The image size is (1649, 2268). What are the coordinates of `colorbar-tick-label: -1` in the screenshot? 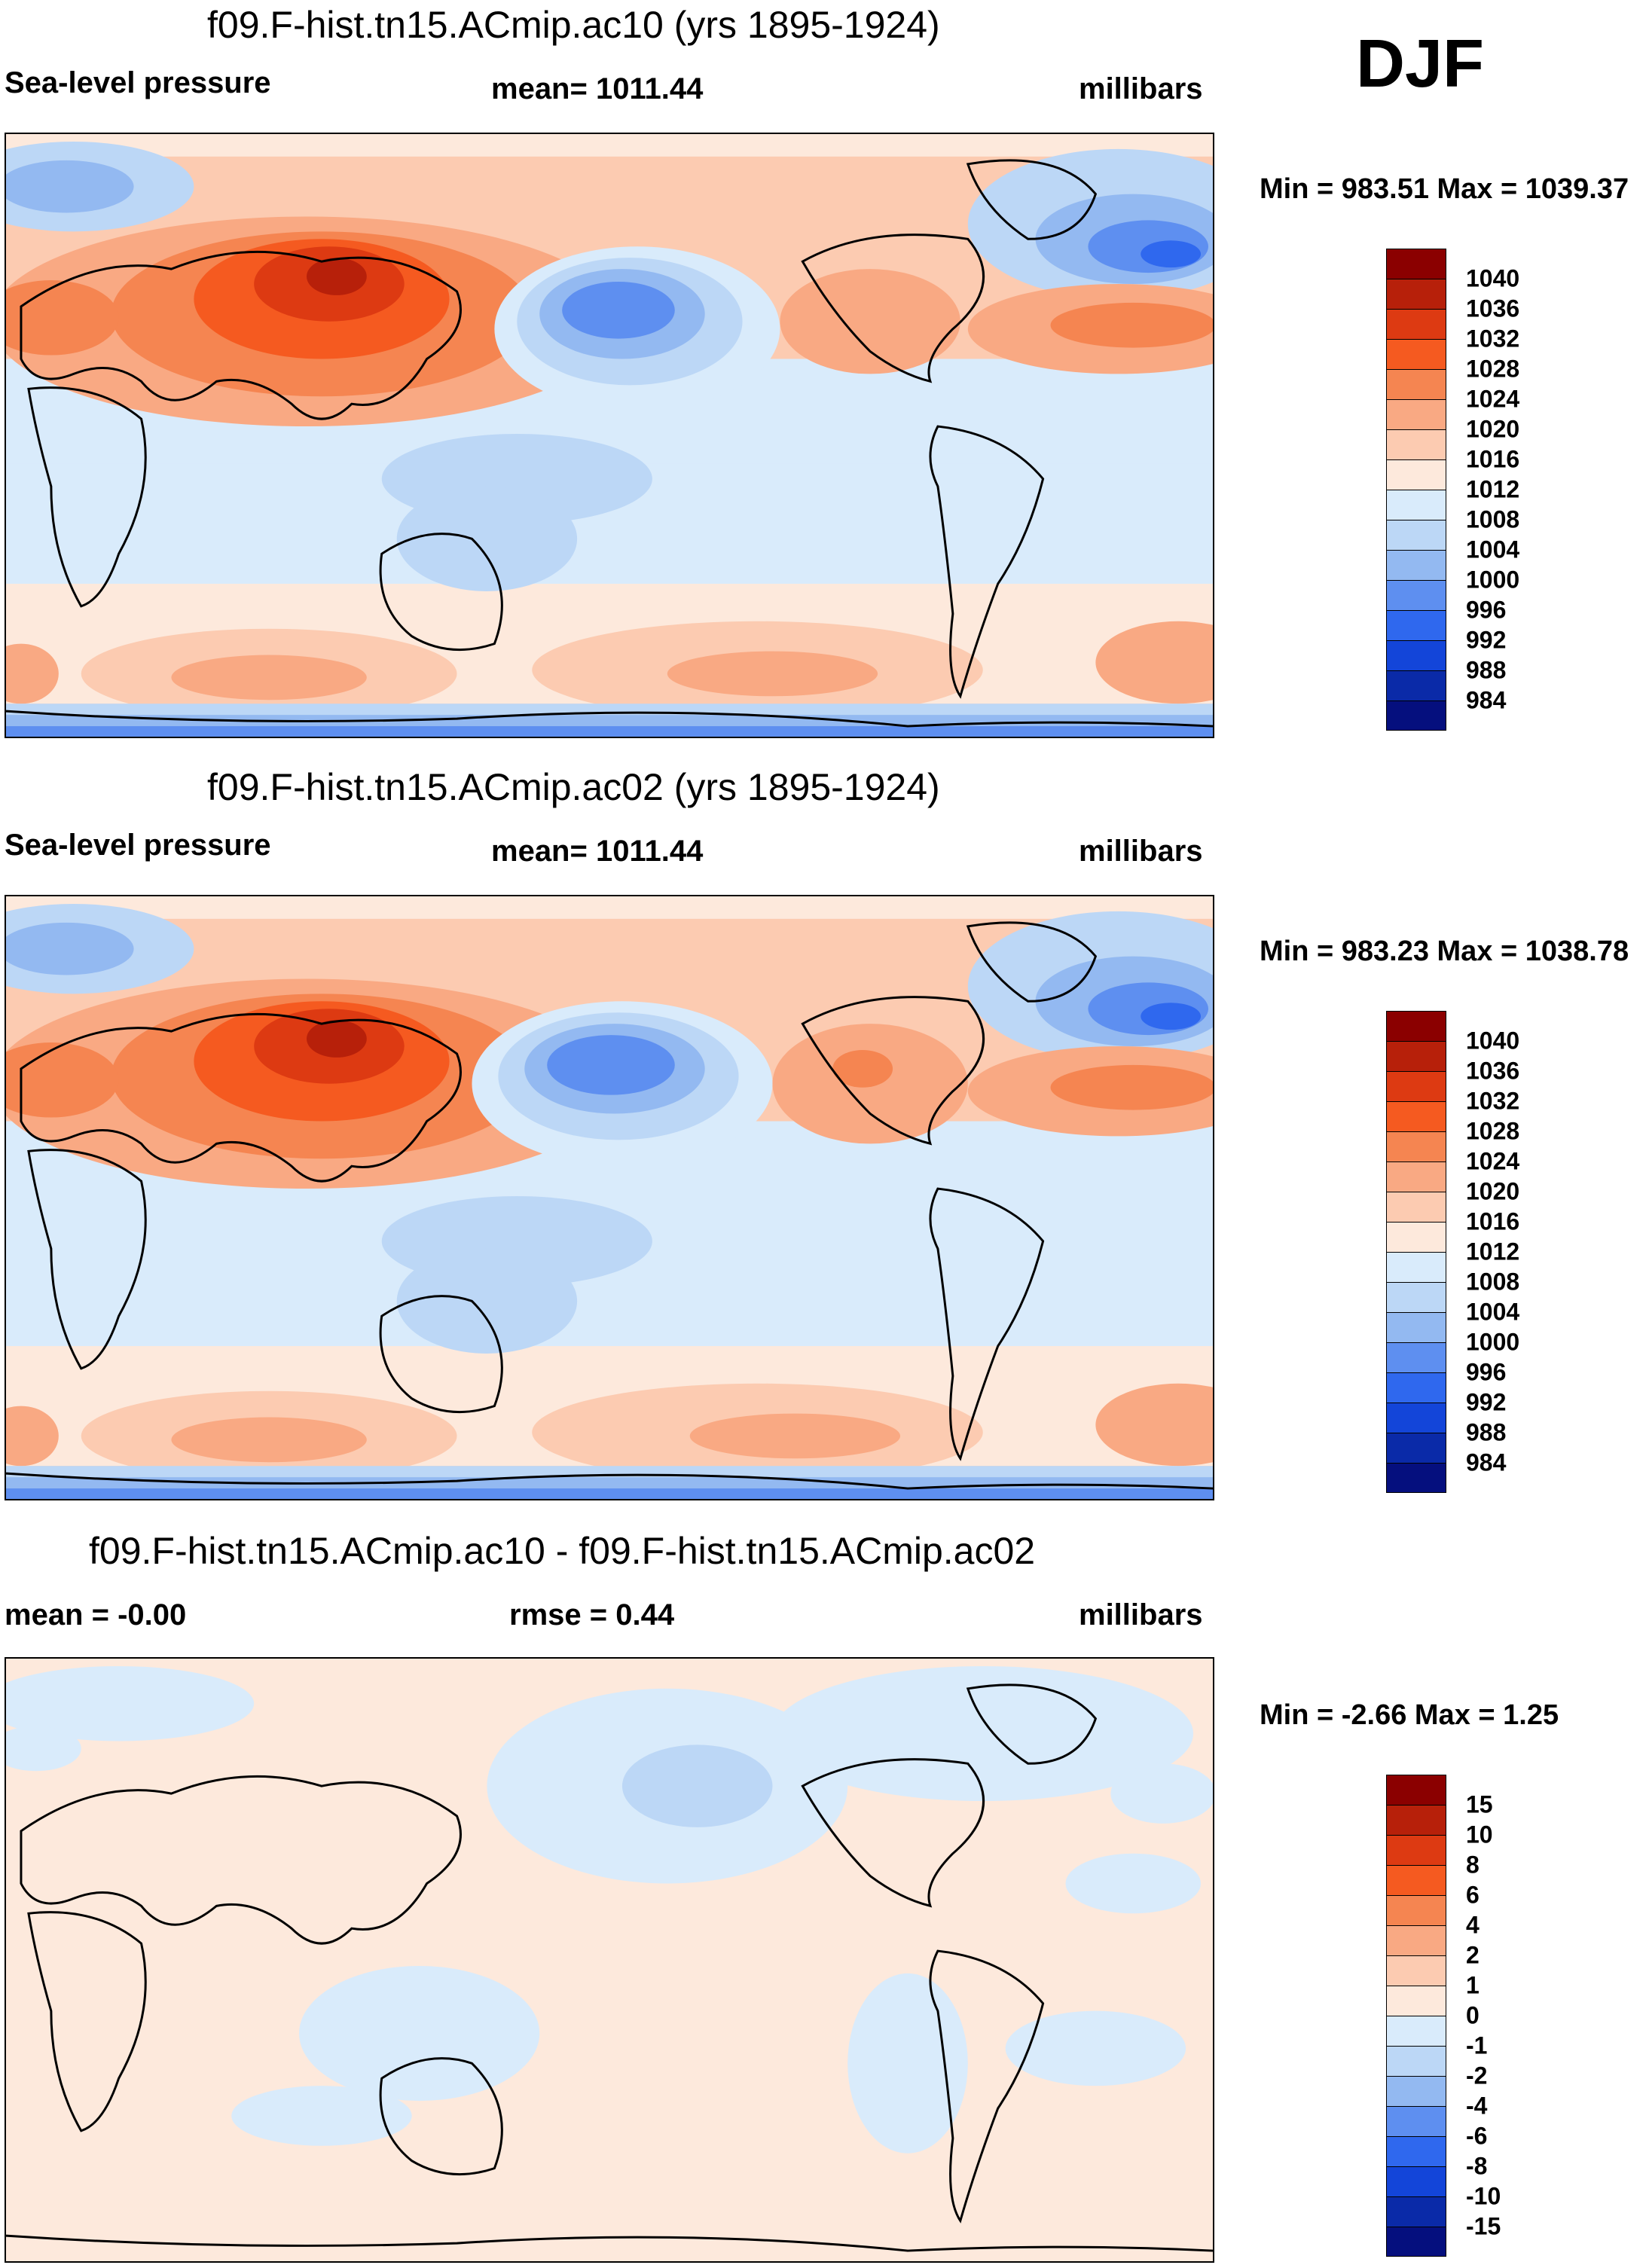 It's located at (1477, 2045).